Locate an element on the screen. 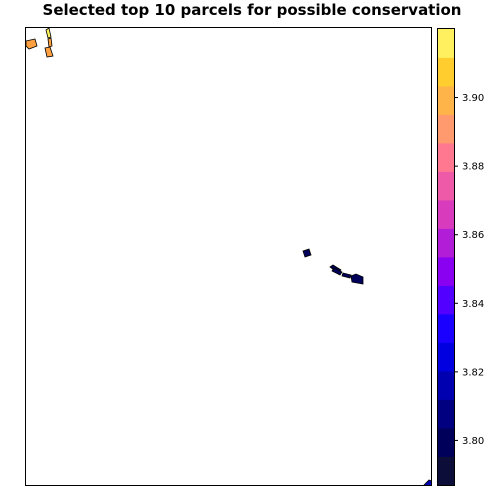 This screenshot has width=504, height=504. legend-tick-label: 3.86 is located at coordinates (473, 235).